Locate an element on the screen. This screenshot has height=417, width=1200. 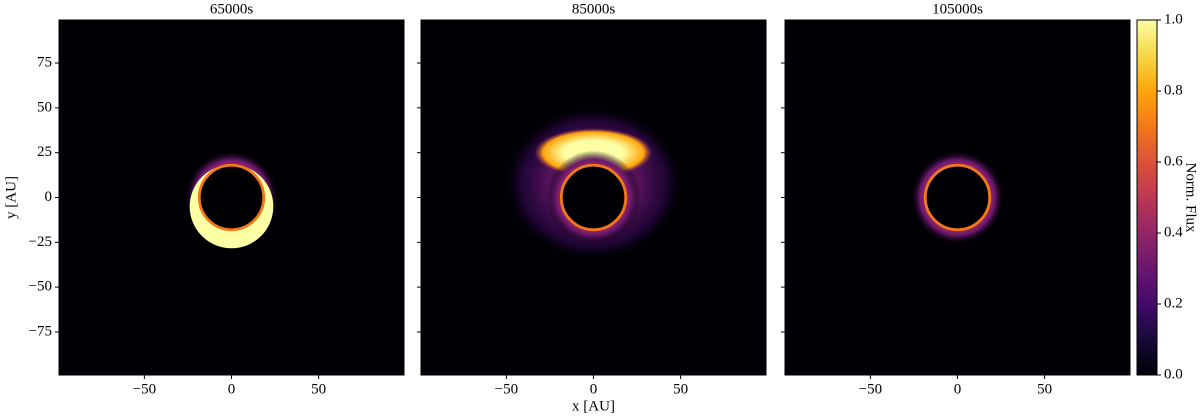
colorbar-label: Norm. Flux is located at coordinates (1191, 197).